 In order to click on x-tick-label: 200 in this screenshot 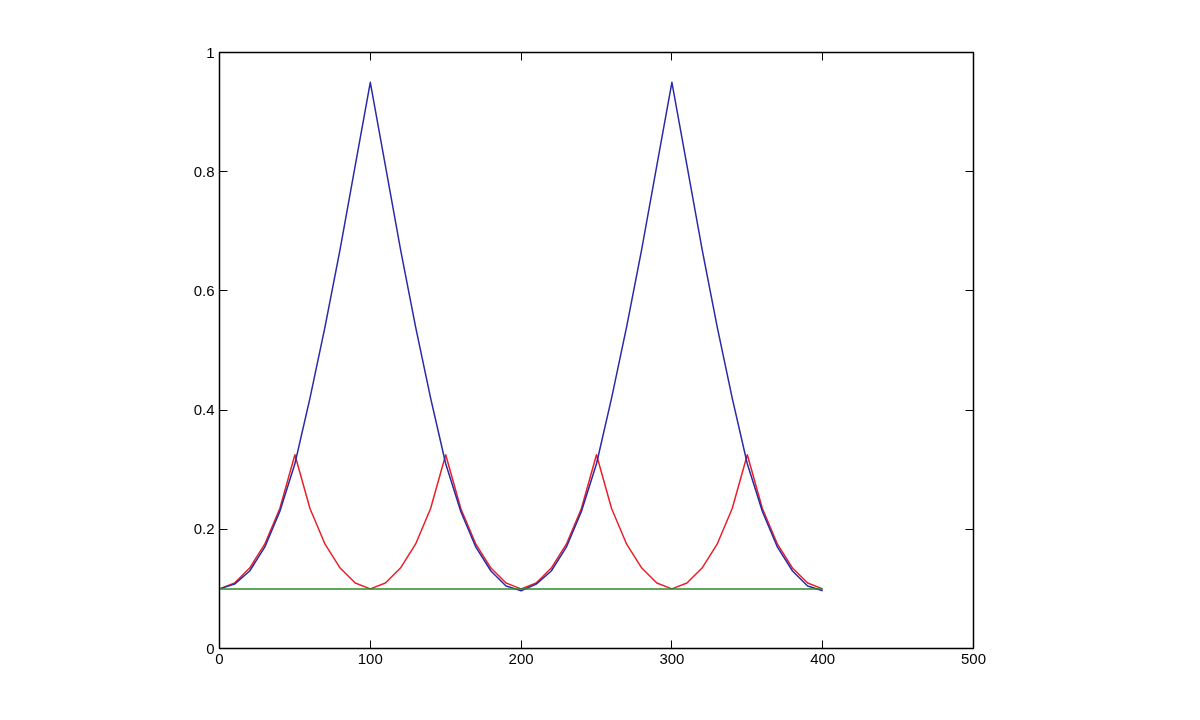, I will do `click(521, 658)`.